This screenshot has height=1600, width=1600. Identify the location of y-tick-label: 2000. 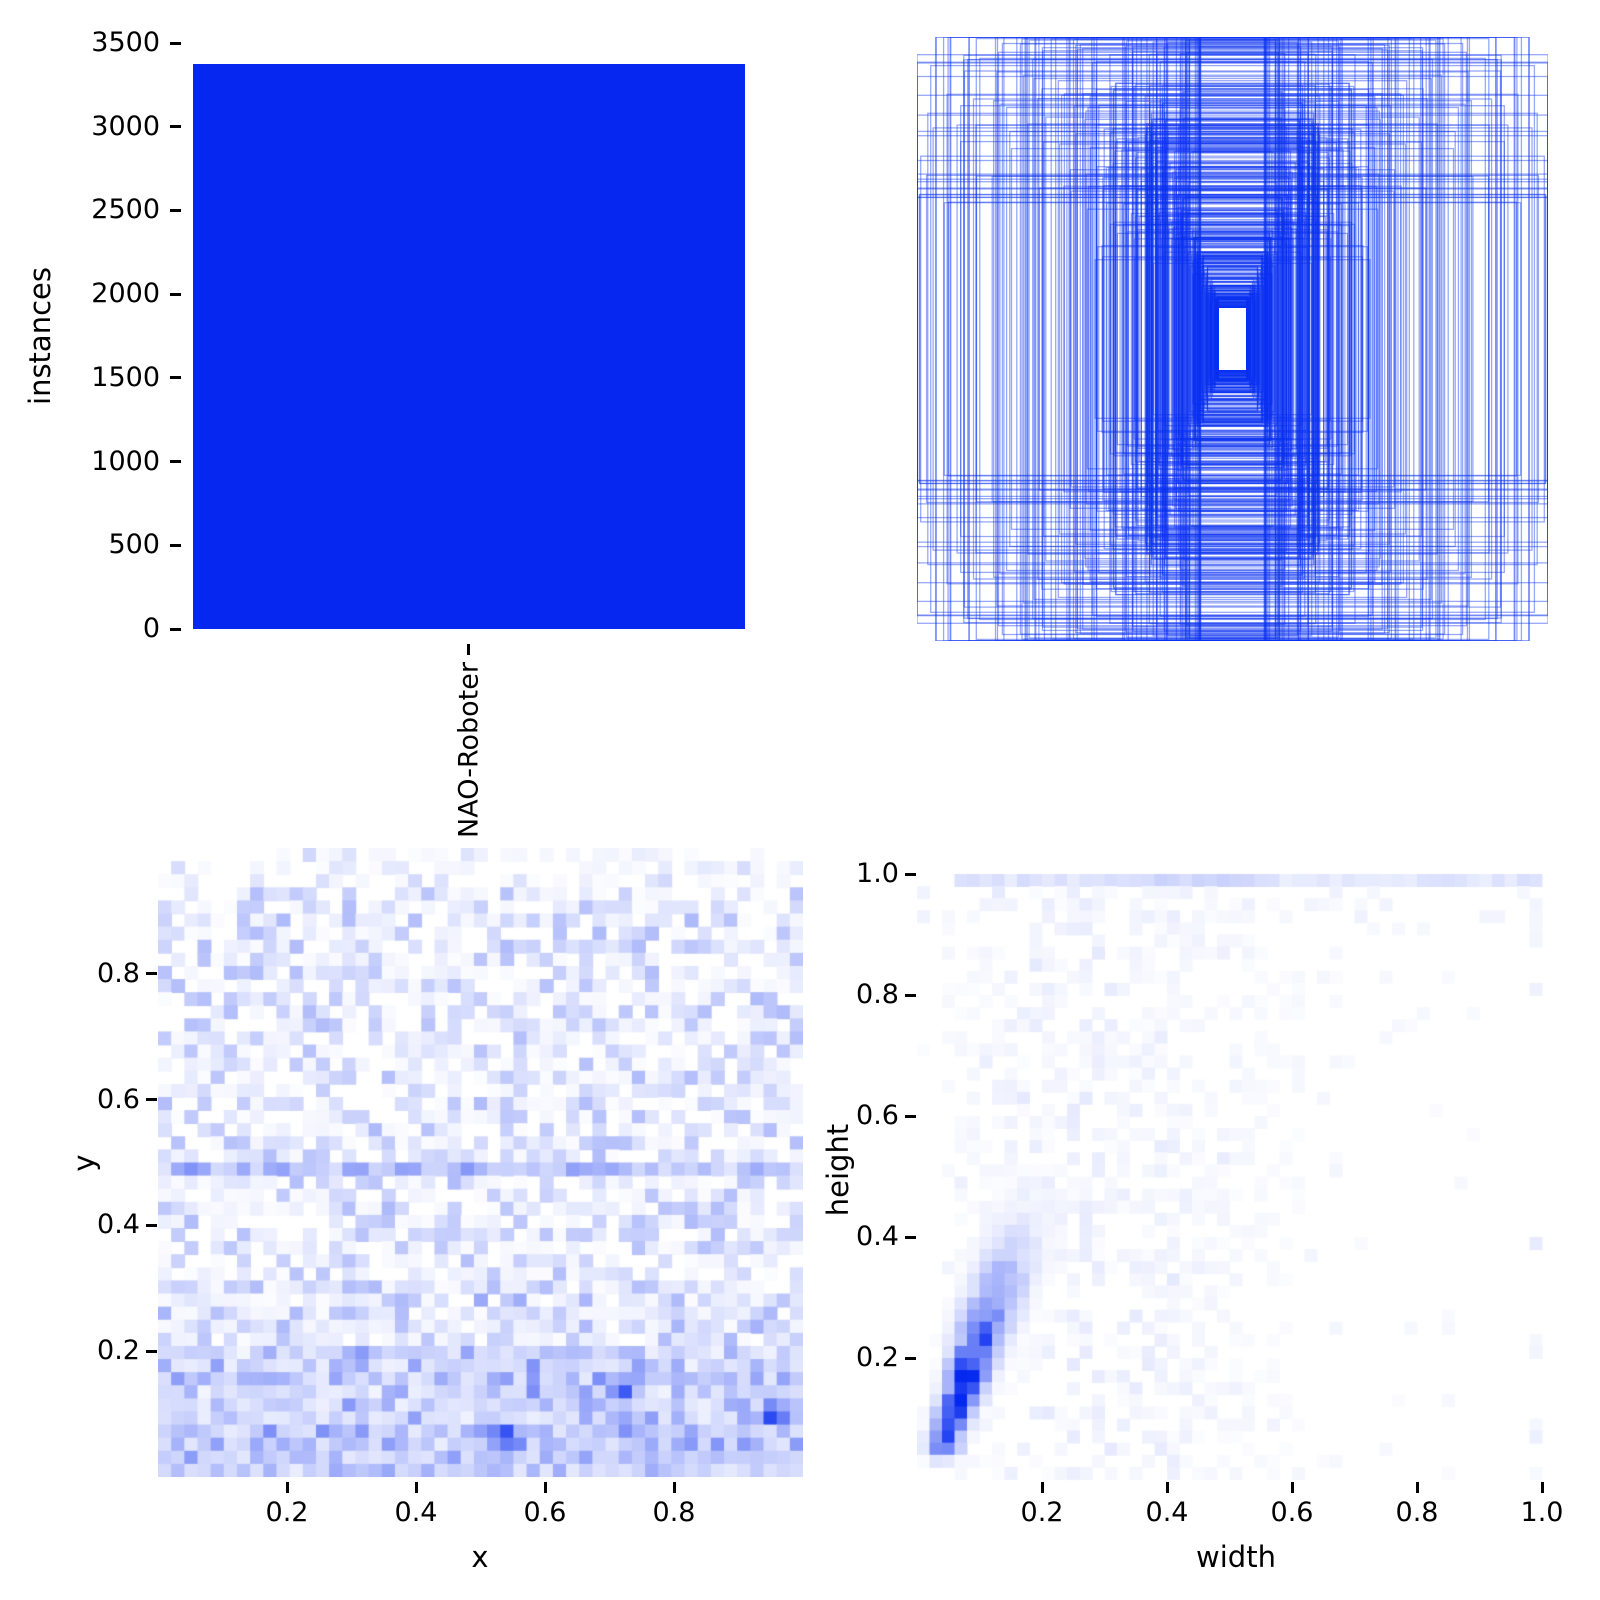
(125, 294).